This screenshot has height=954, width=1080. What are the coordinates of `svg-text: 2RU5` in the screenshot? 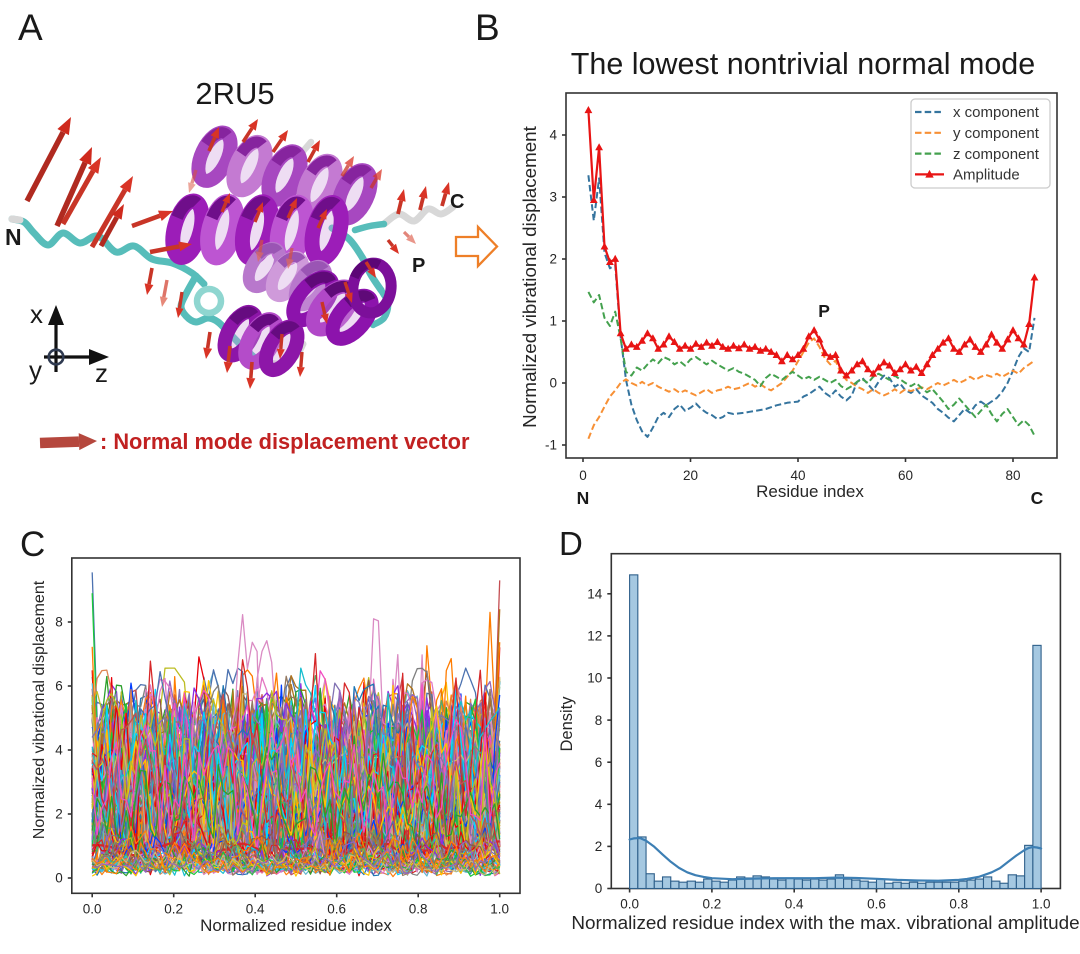 It's located at (234, 93).